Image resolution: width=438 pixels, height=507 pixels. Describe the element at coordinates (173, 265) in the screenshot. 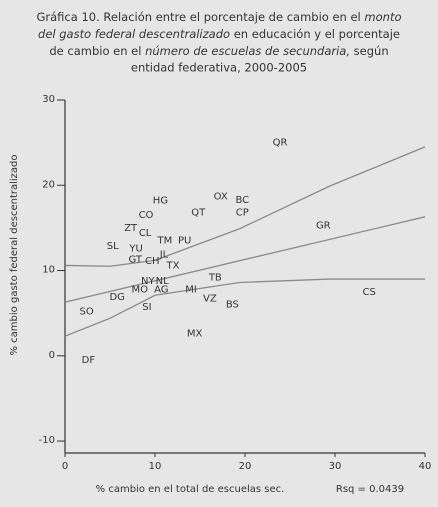

I see `point-label: TX` at that location.